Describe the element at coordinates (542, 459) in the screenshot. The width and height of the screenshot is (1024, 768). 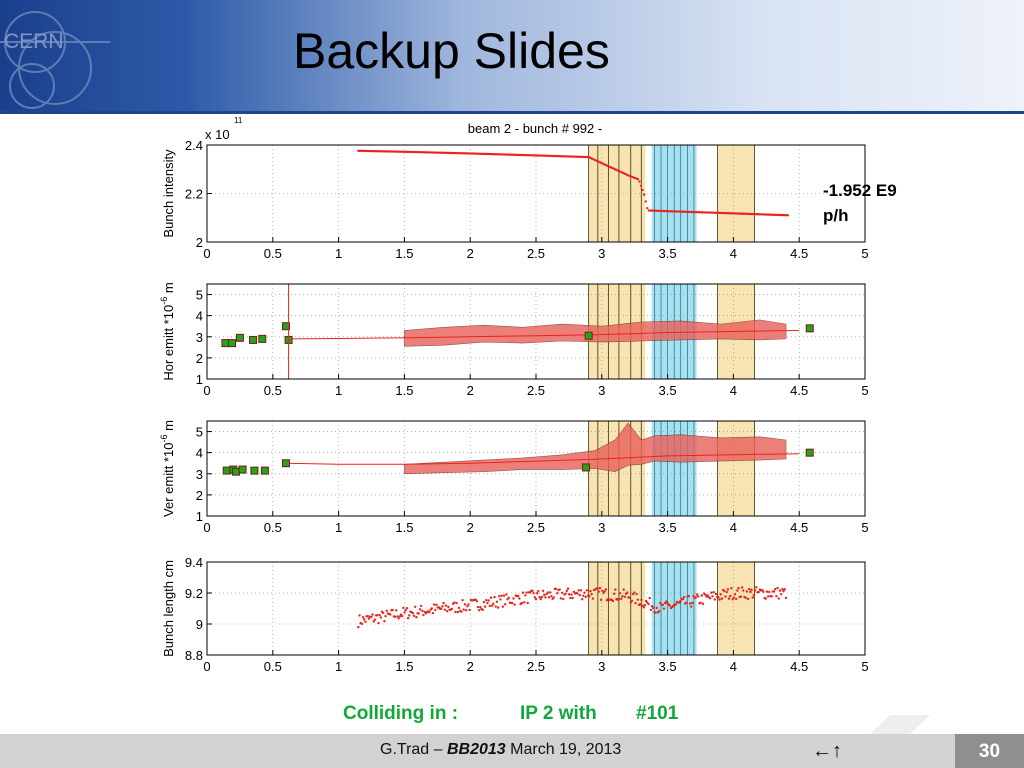
I see `series-line` at that location.